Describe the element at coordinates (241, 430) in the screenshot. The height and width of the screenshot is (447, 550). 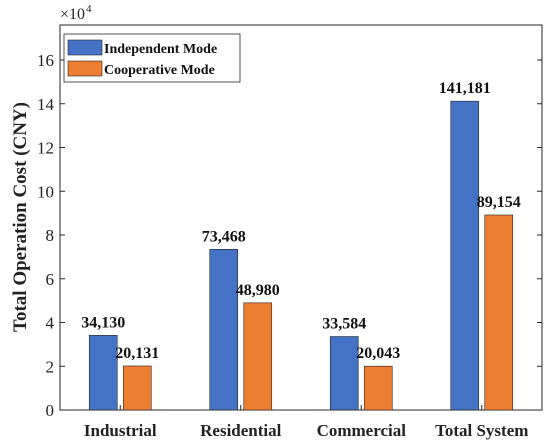
I see `x-tick-label: Residential` at that location.